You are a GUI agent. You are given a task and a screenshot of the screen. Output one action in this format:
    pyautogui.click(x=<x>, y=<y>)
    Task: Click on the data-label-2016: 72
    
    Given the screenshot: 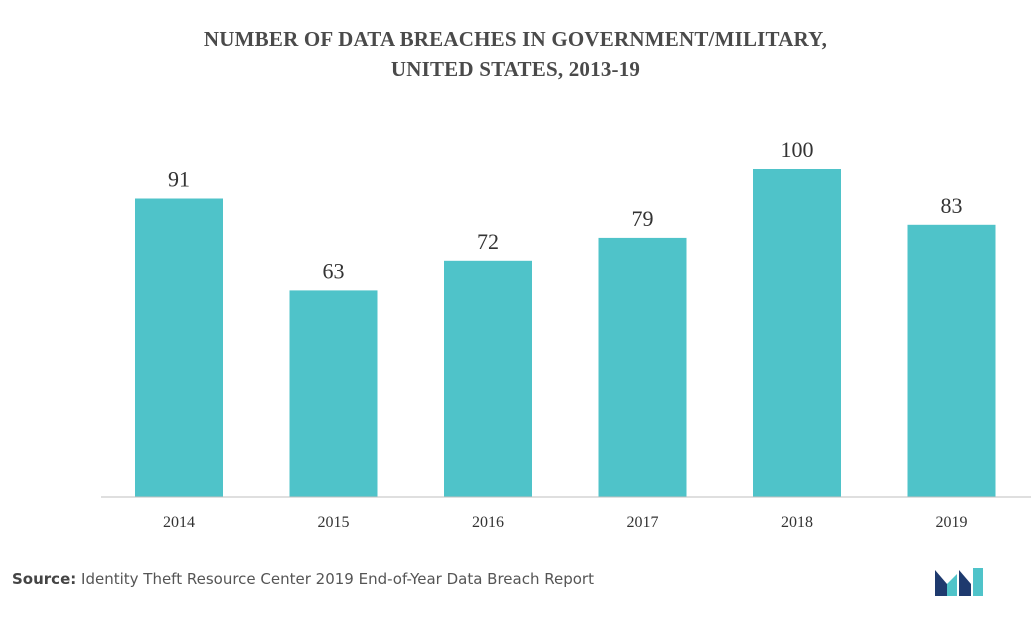 What is the action you would take?
    pyautogui.click(x=488, y=241)
    